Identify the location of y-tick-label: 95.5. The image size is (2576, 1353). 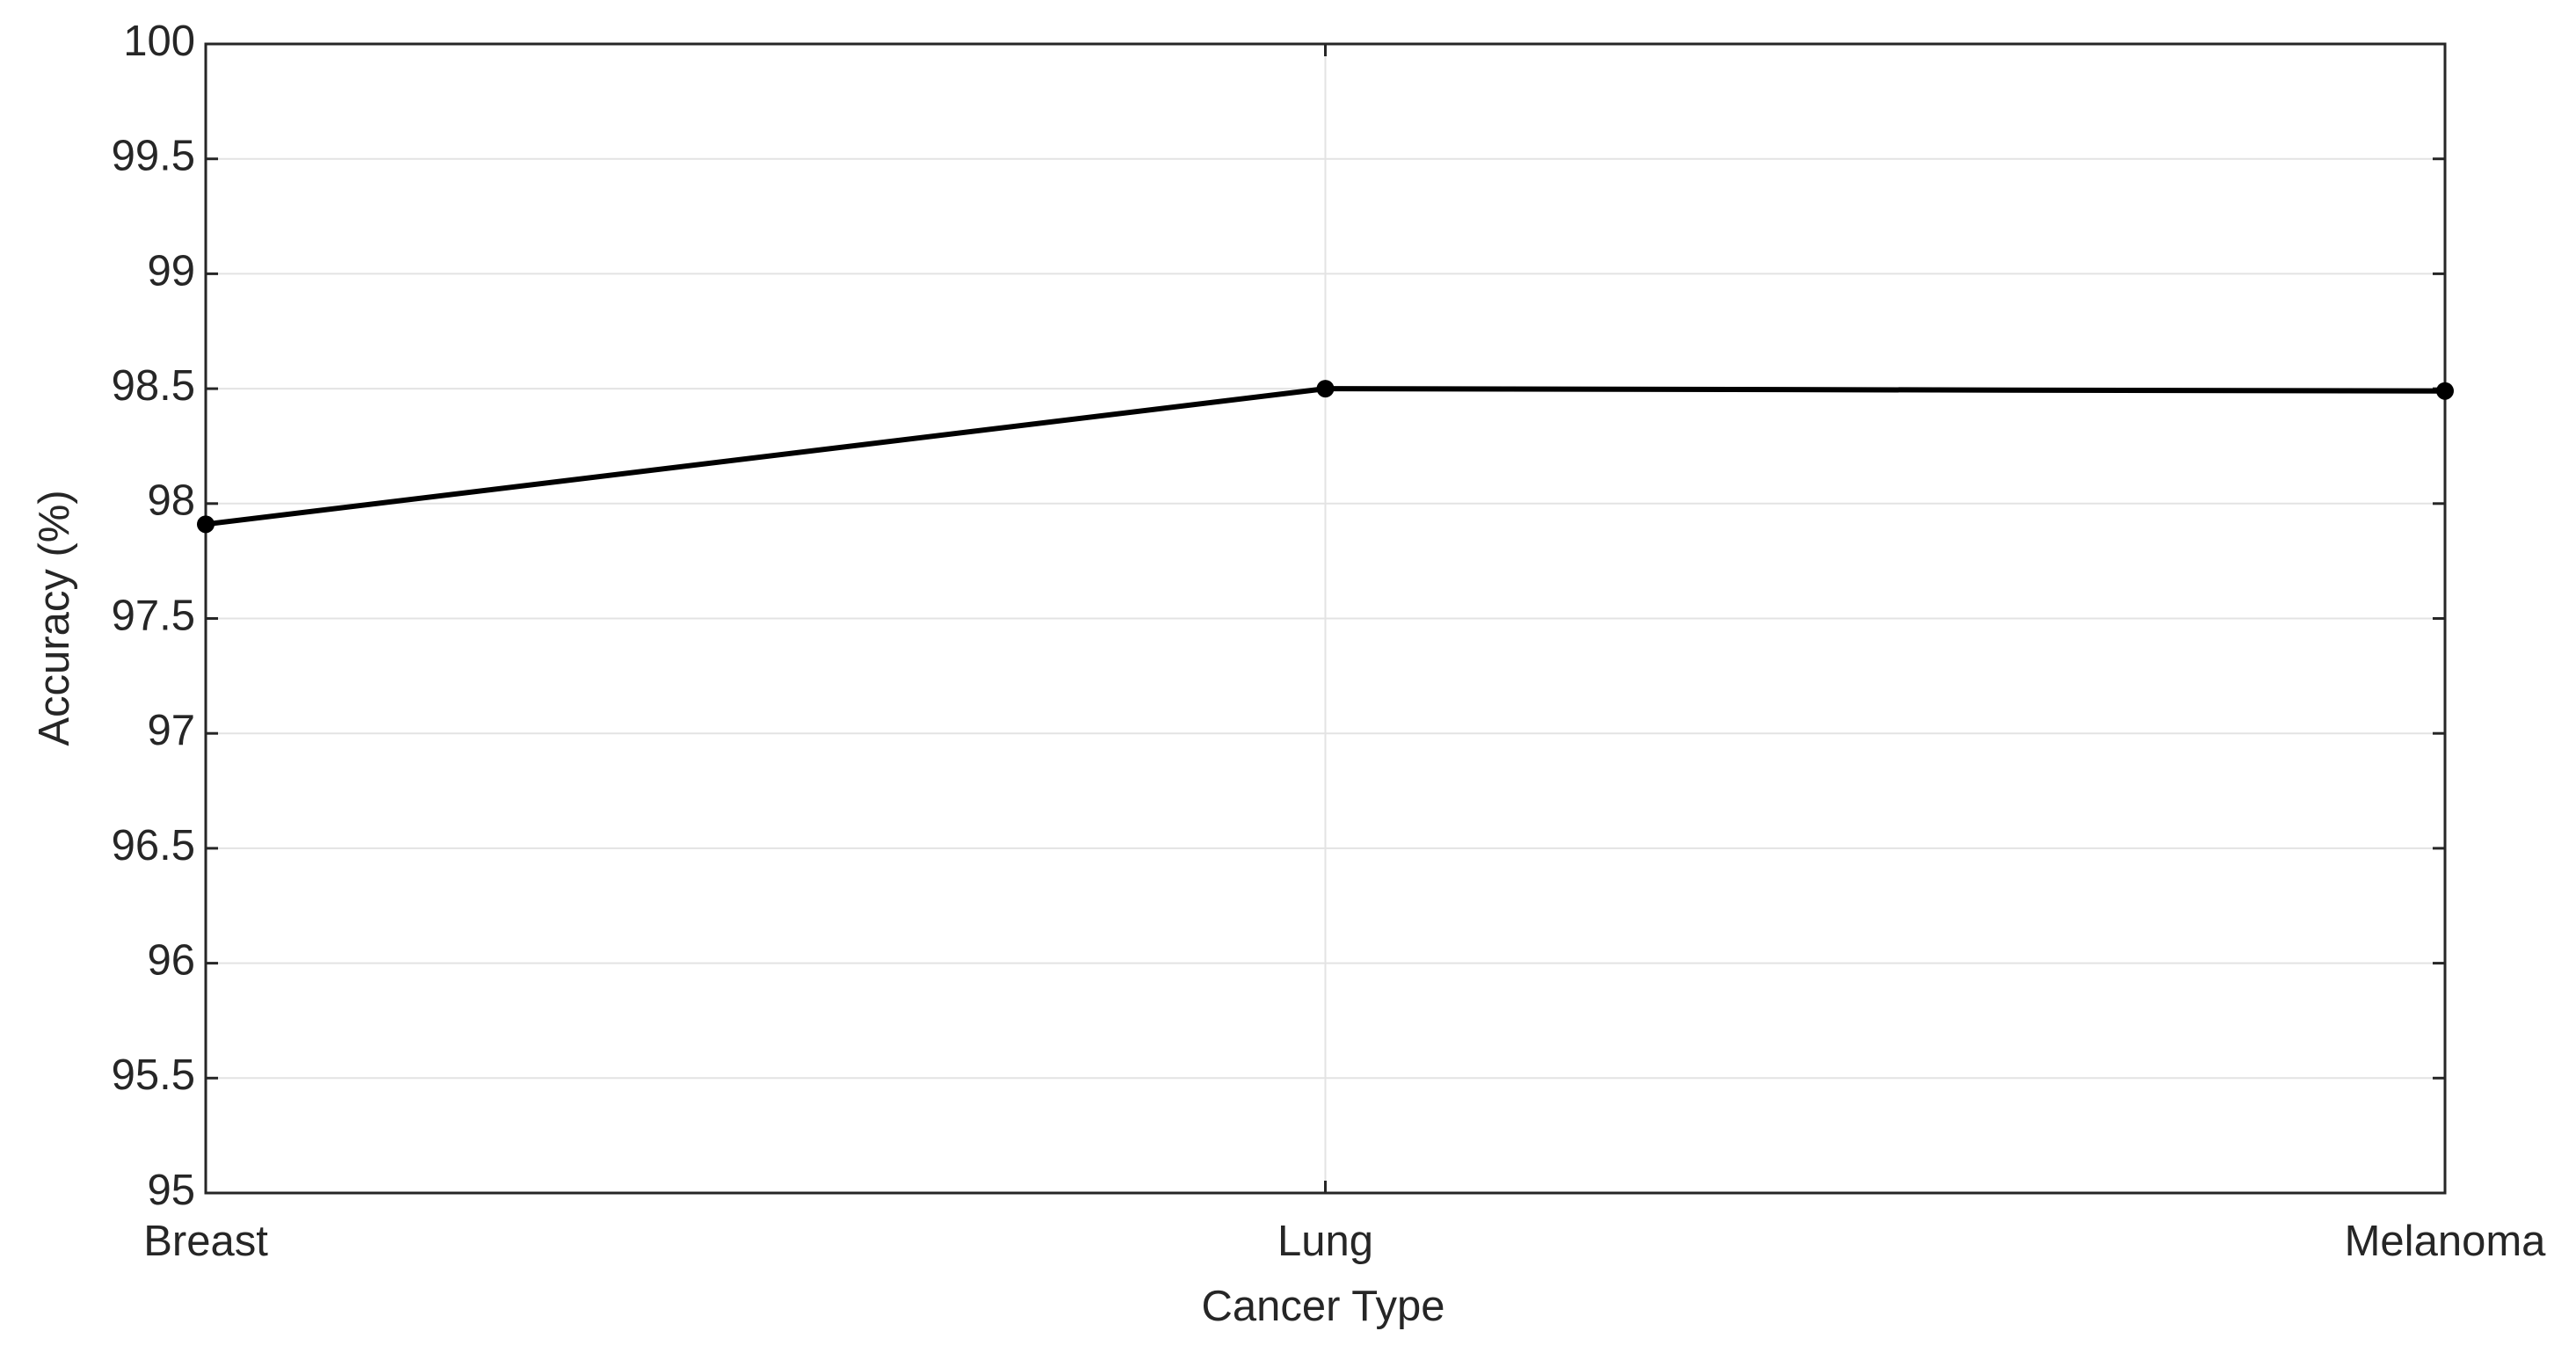
(153, 1075).